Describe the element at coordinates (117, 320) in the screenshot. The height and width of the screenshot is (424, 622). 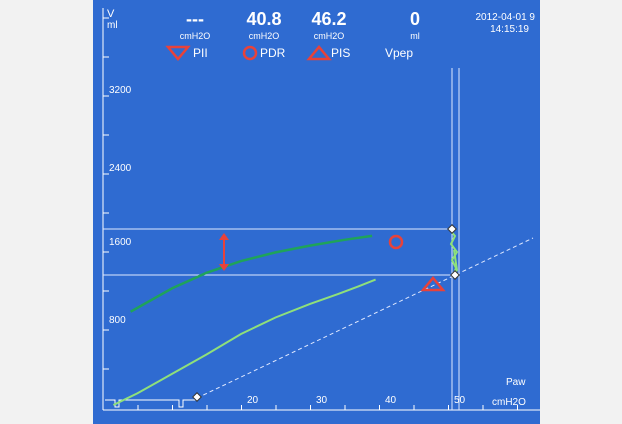
I see `y-tick-label: 800` at that location.